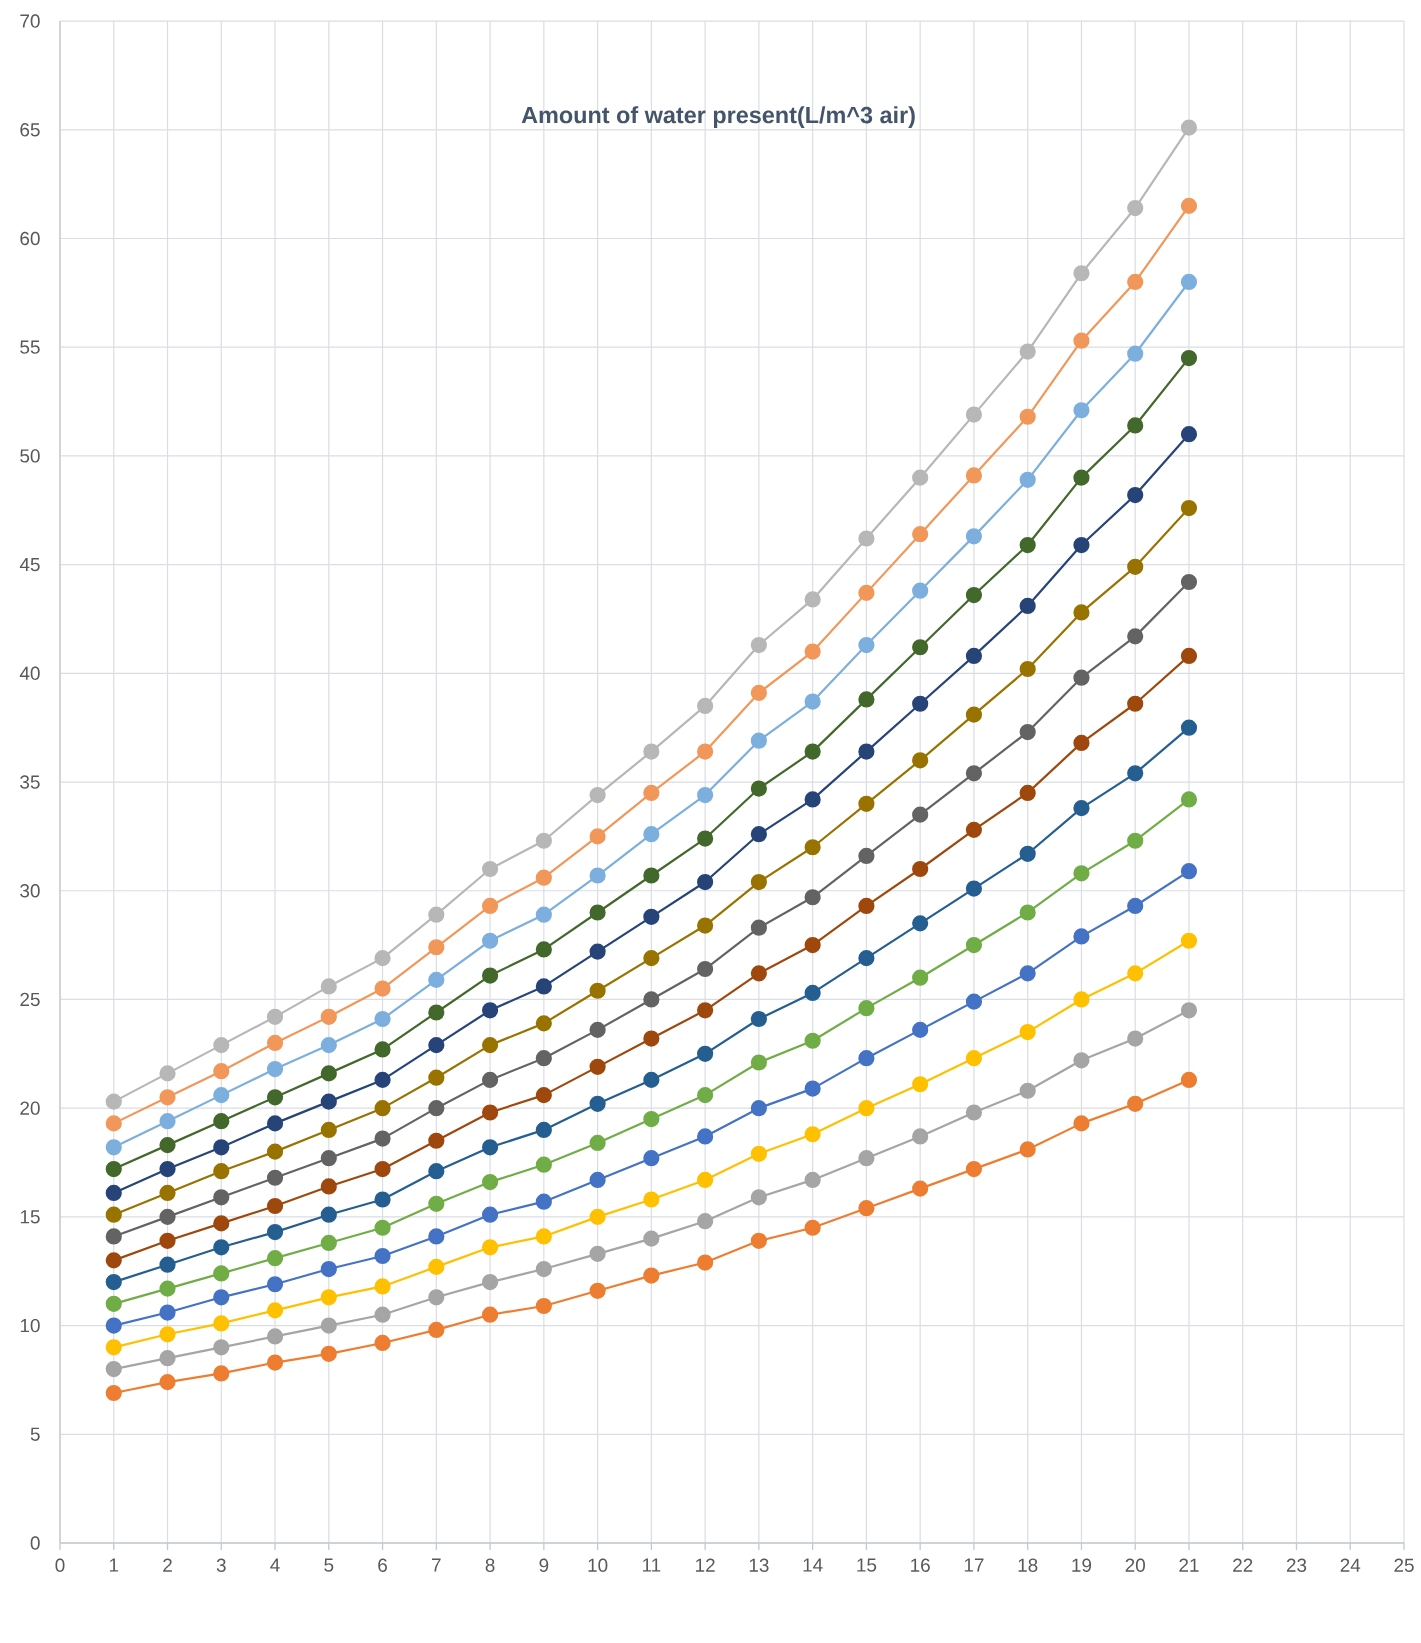 This screenshot has height=1643, width=1421. I want to click on y-tick-label: 70, so click(30, 21).